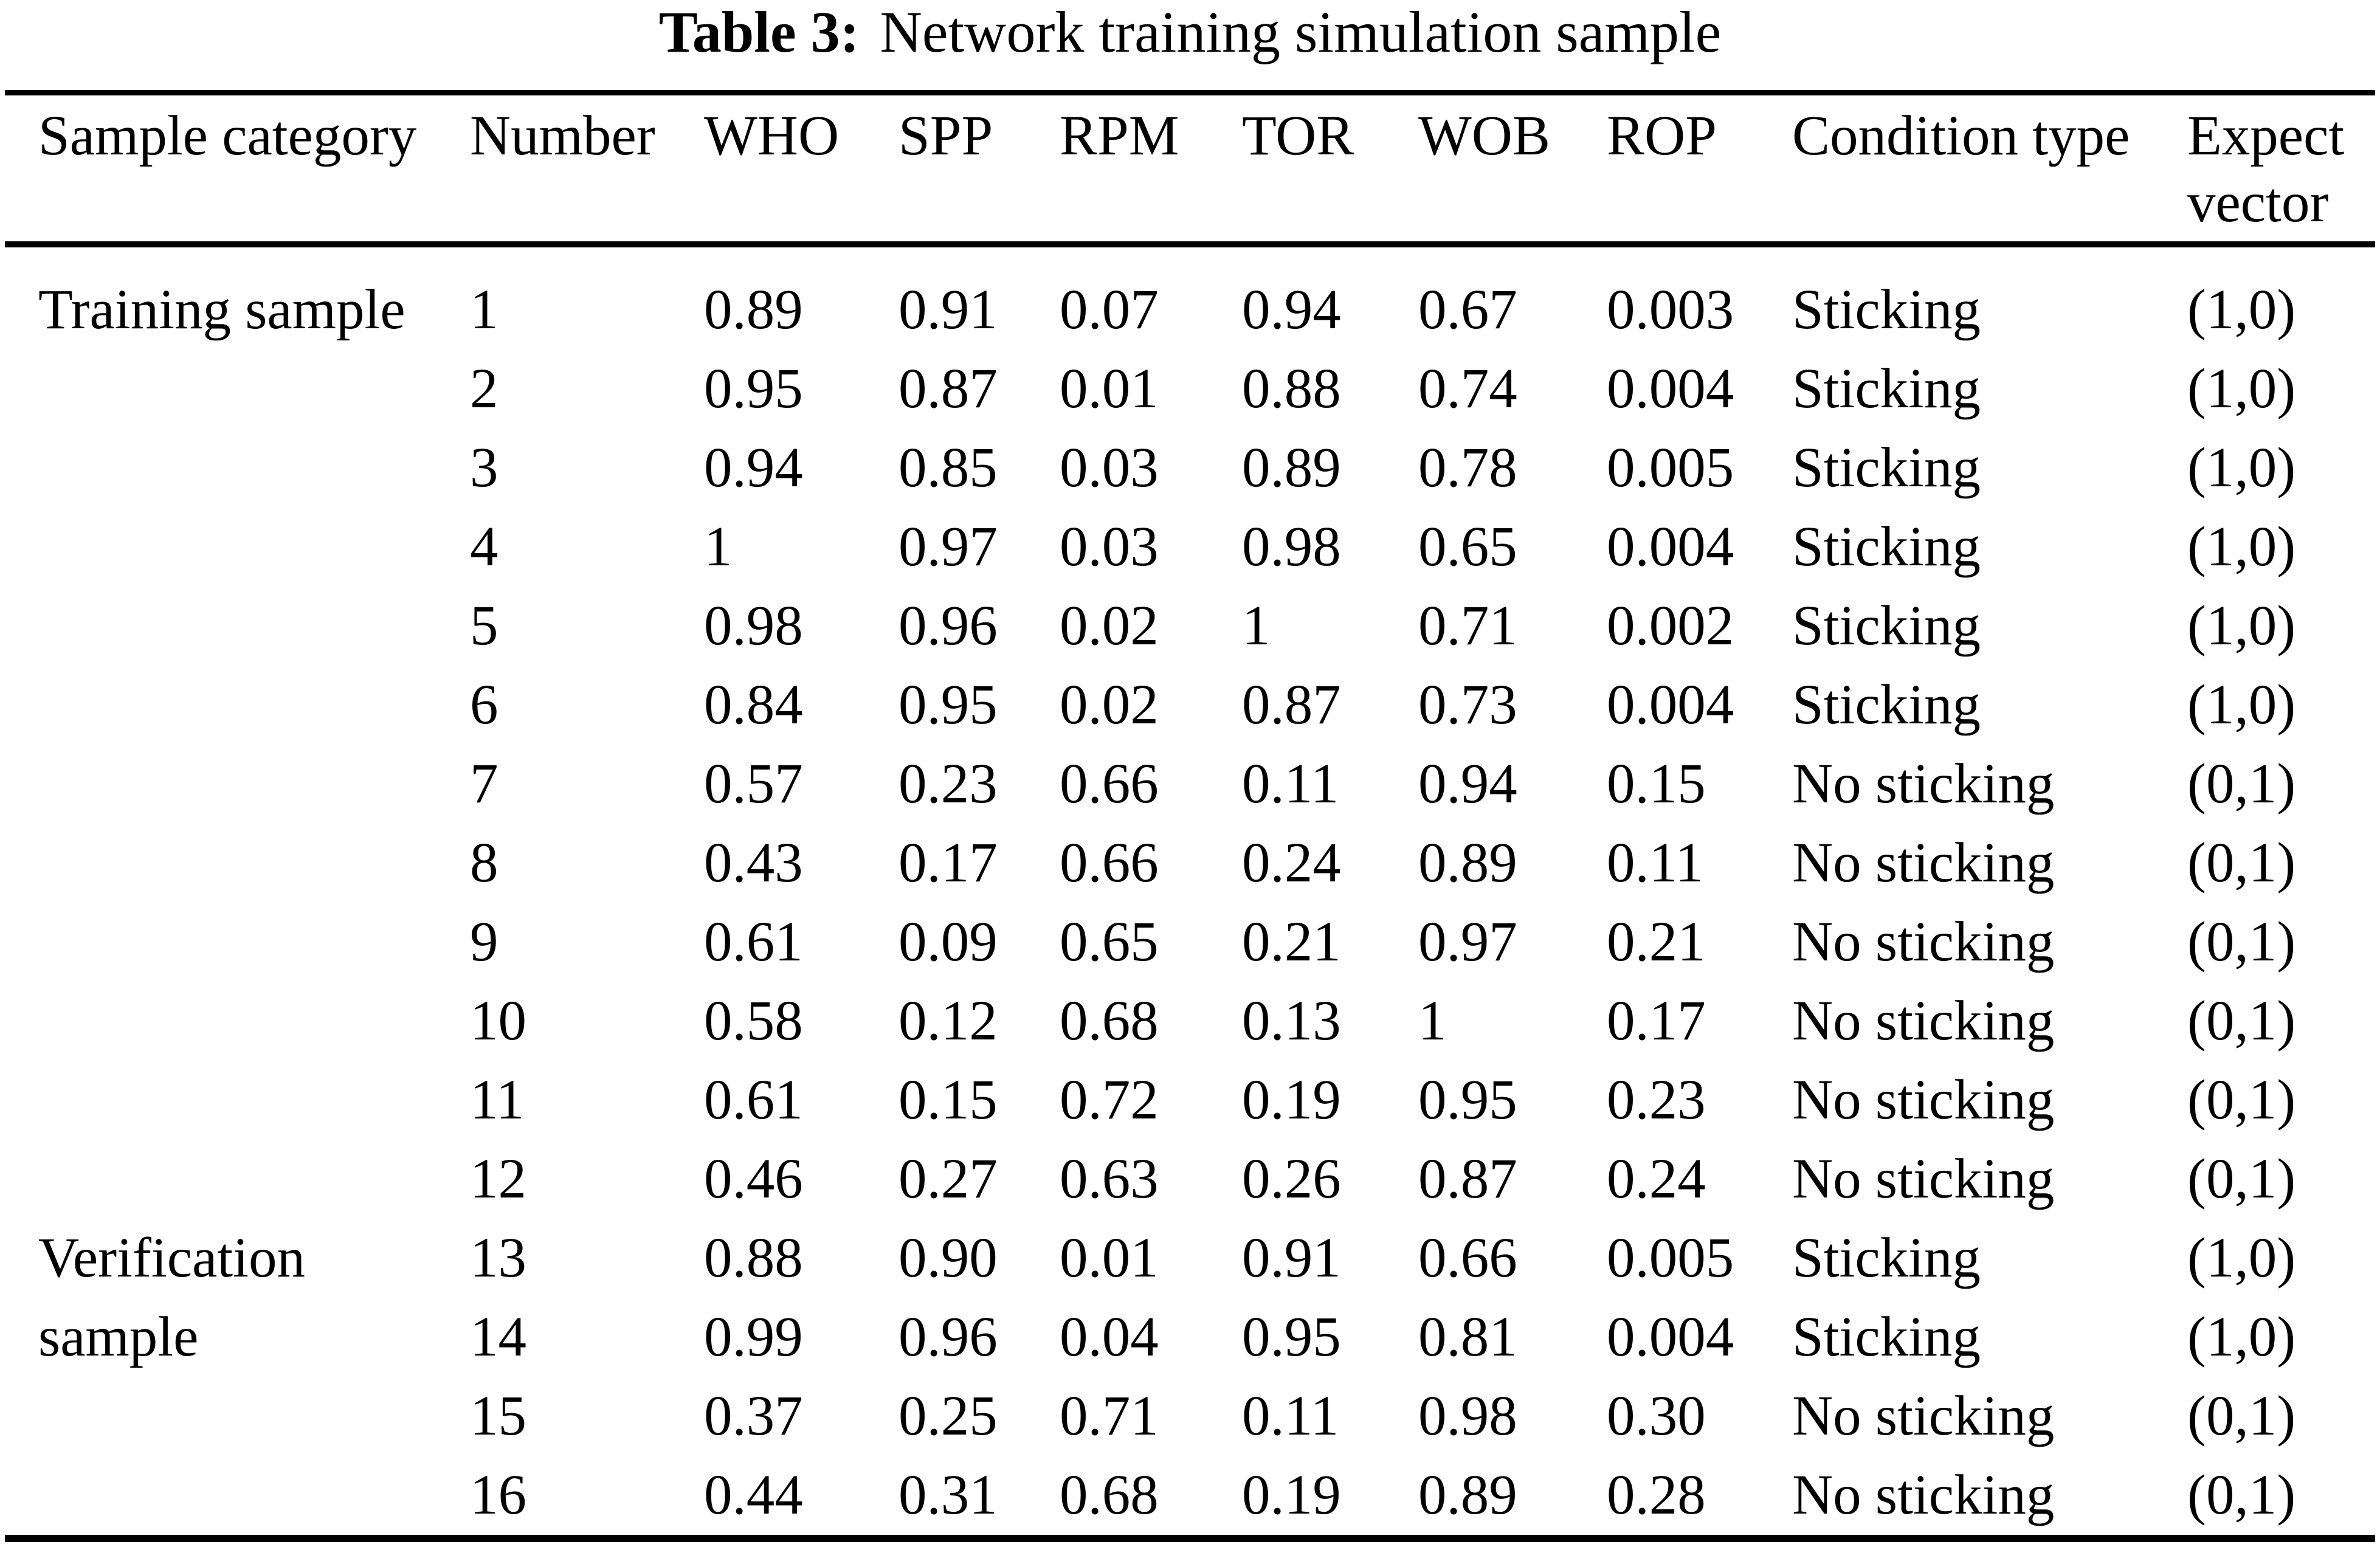 The width and height of the screenshot is (2380, 1547). I want to click on cell-wob: 0.78, so click(1467, 467).